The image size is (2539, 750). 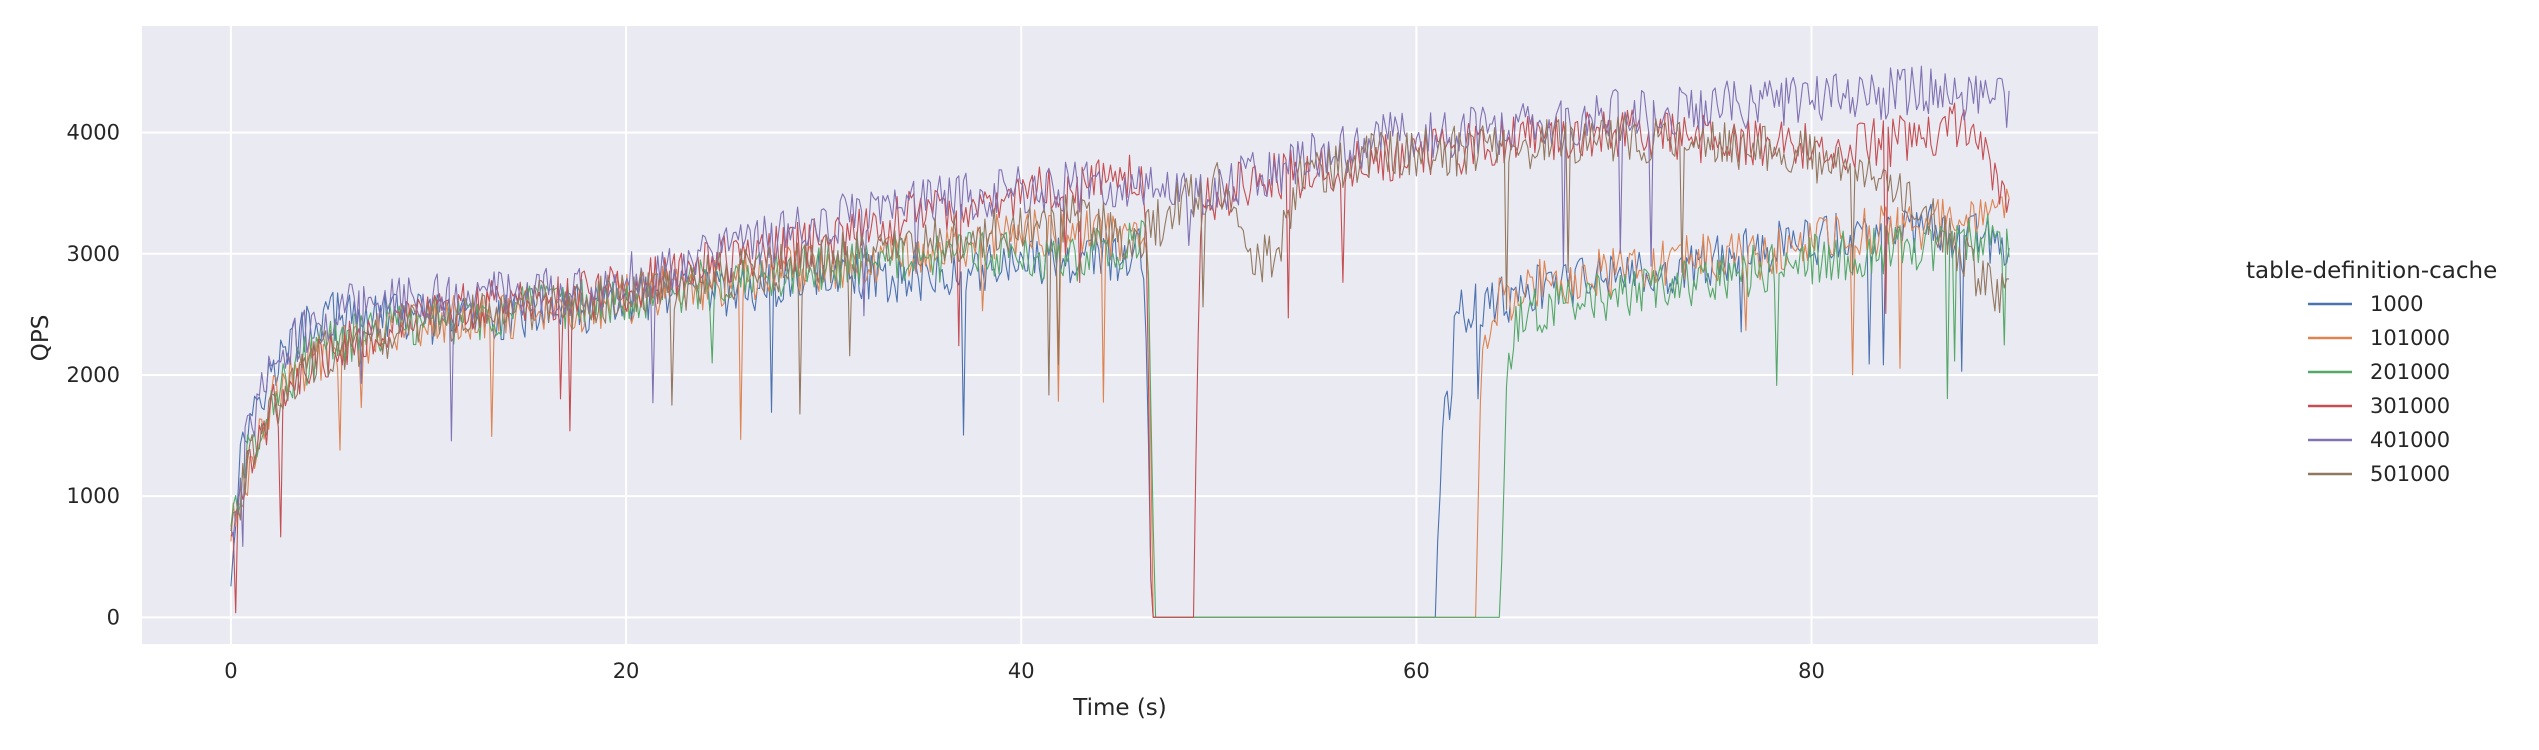 What do you see at coordinates (2410, 406) in the screenshot?
I see `legend-label: 301000` at bounding box center [2410, 406].